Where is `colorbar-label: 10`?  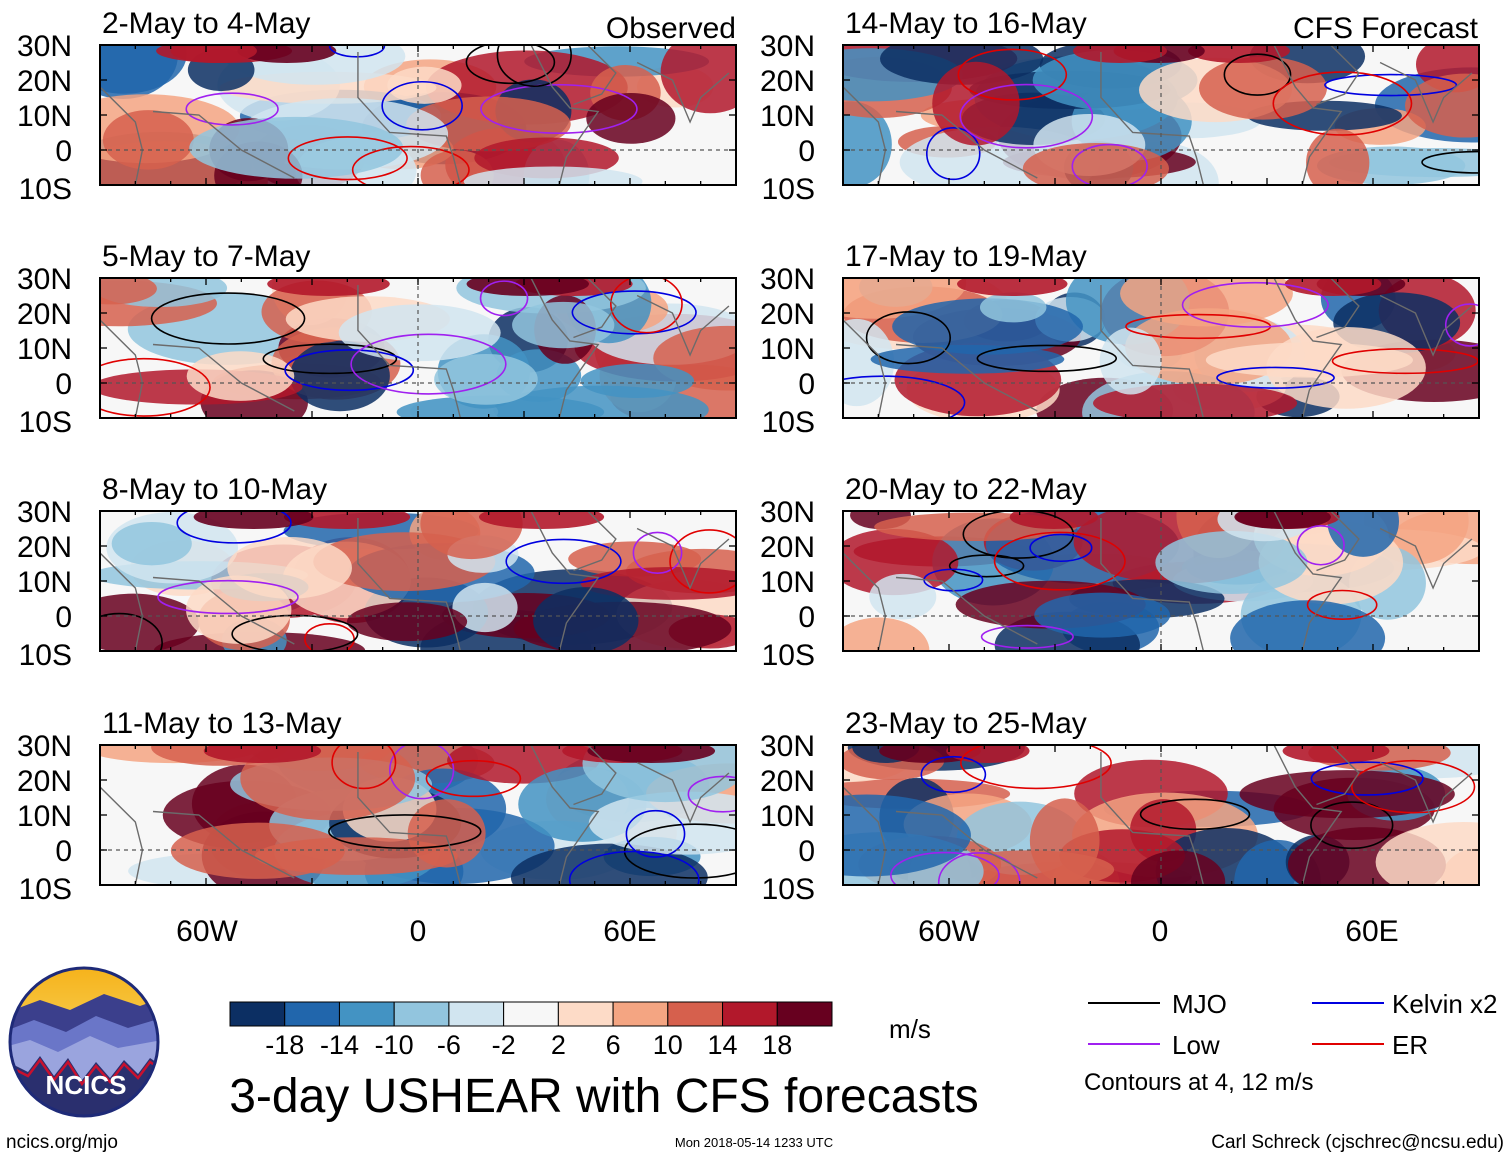 colorbar-label: 10 is located at coordinates (668, 1045).